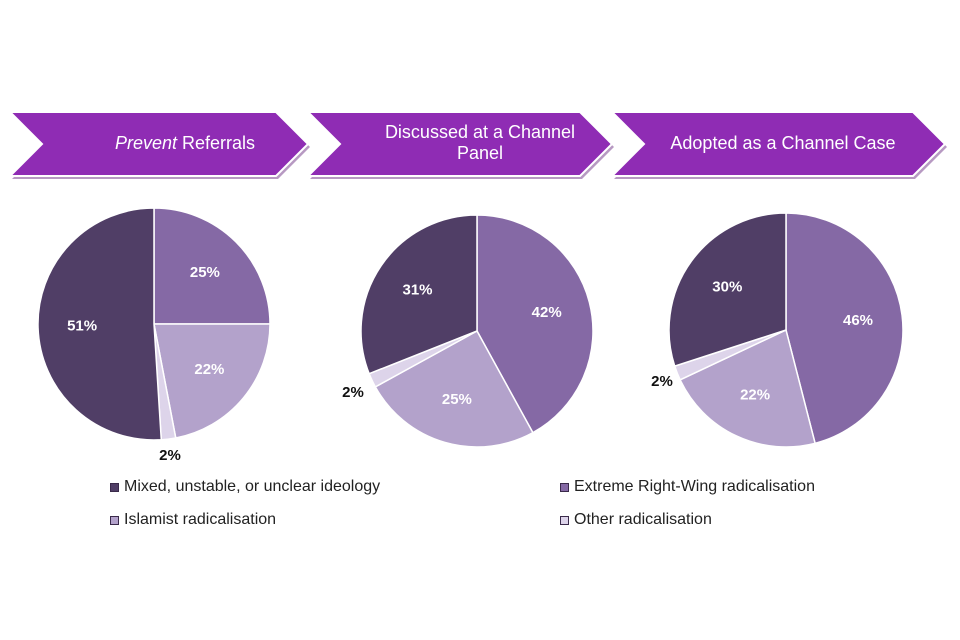 This screenshot has height=640, width=960. I want to click on legend-item-islamist: Islamist radicalisation, so click(193, 520).